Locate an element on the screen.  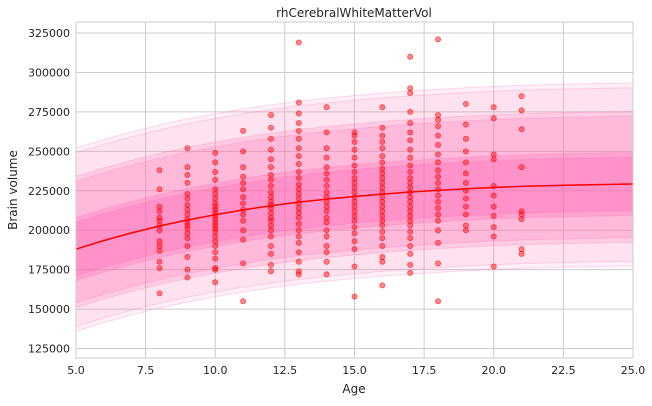
x-tick-label: 12.5 is located at coordinates (285, 370).